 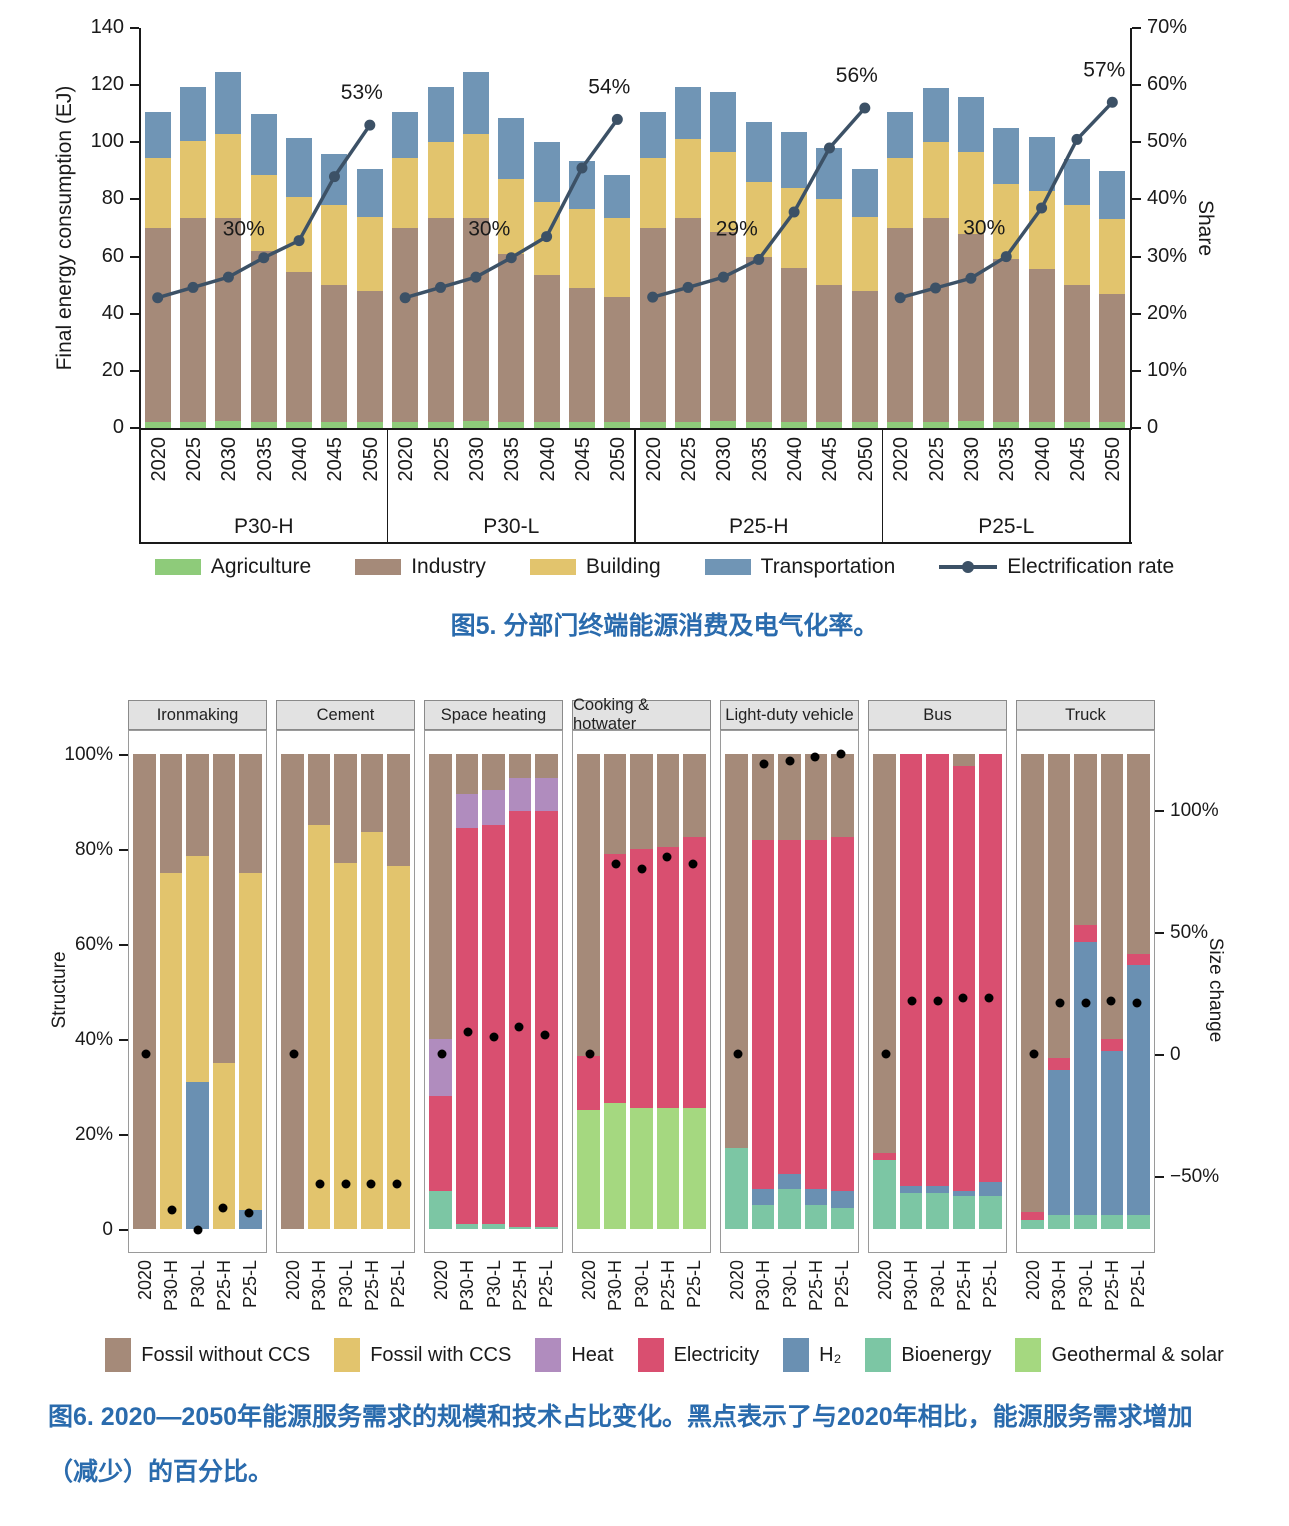 I want to click on stacked-bar-P25-H, so click(x=520, y=991).